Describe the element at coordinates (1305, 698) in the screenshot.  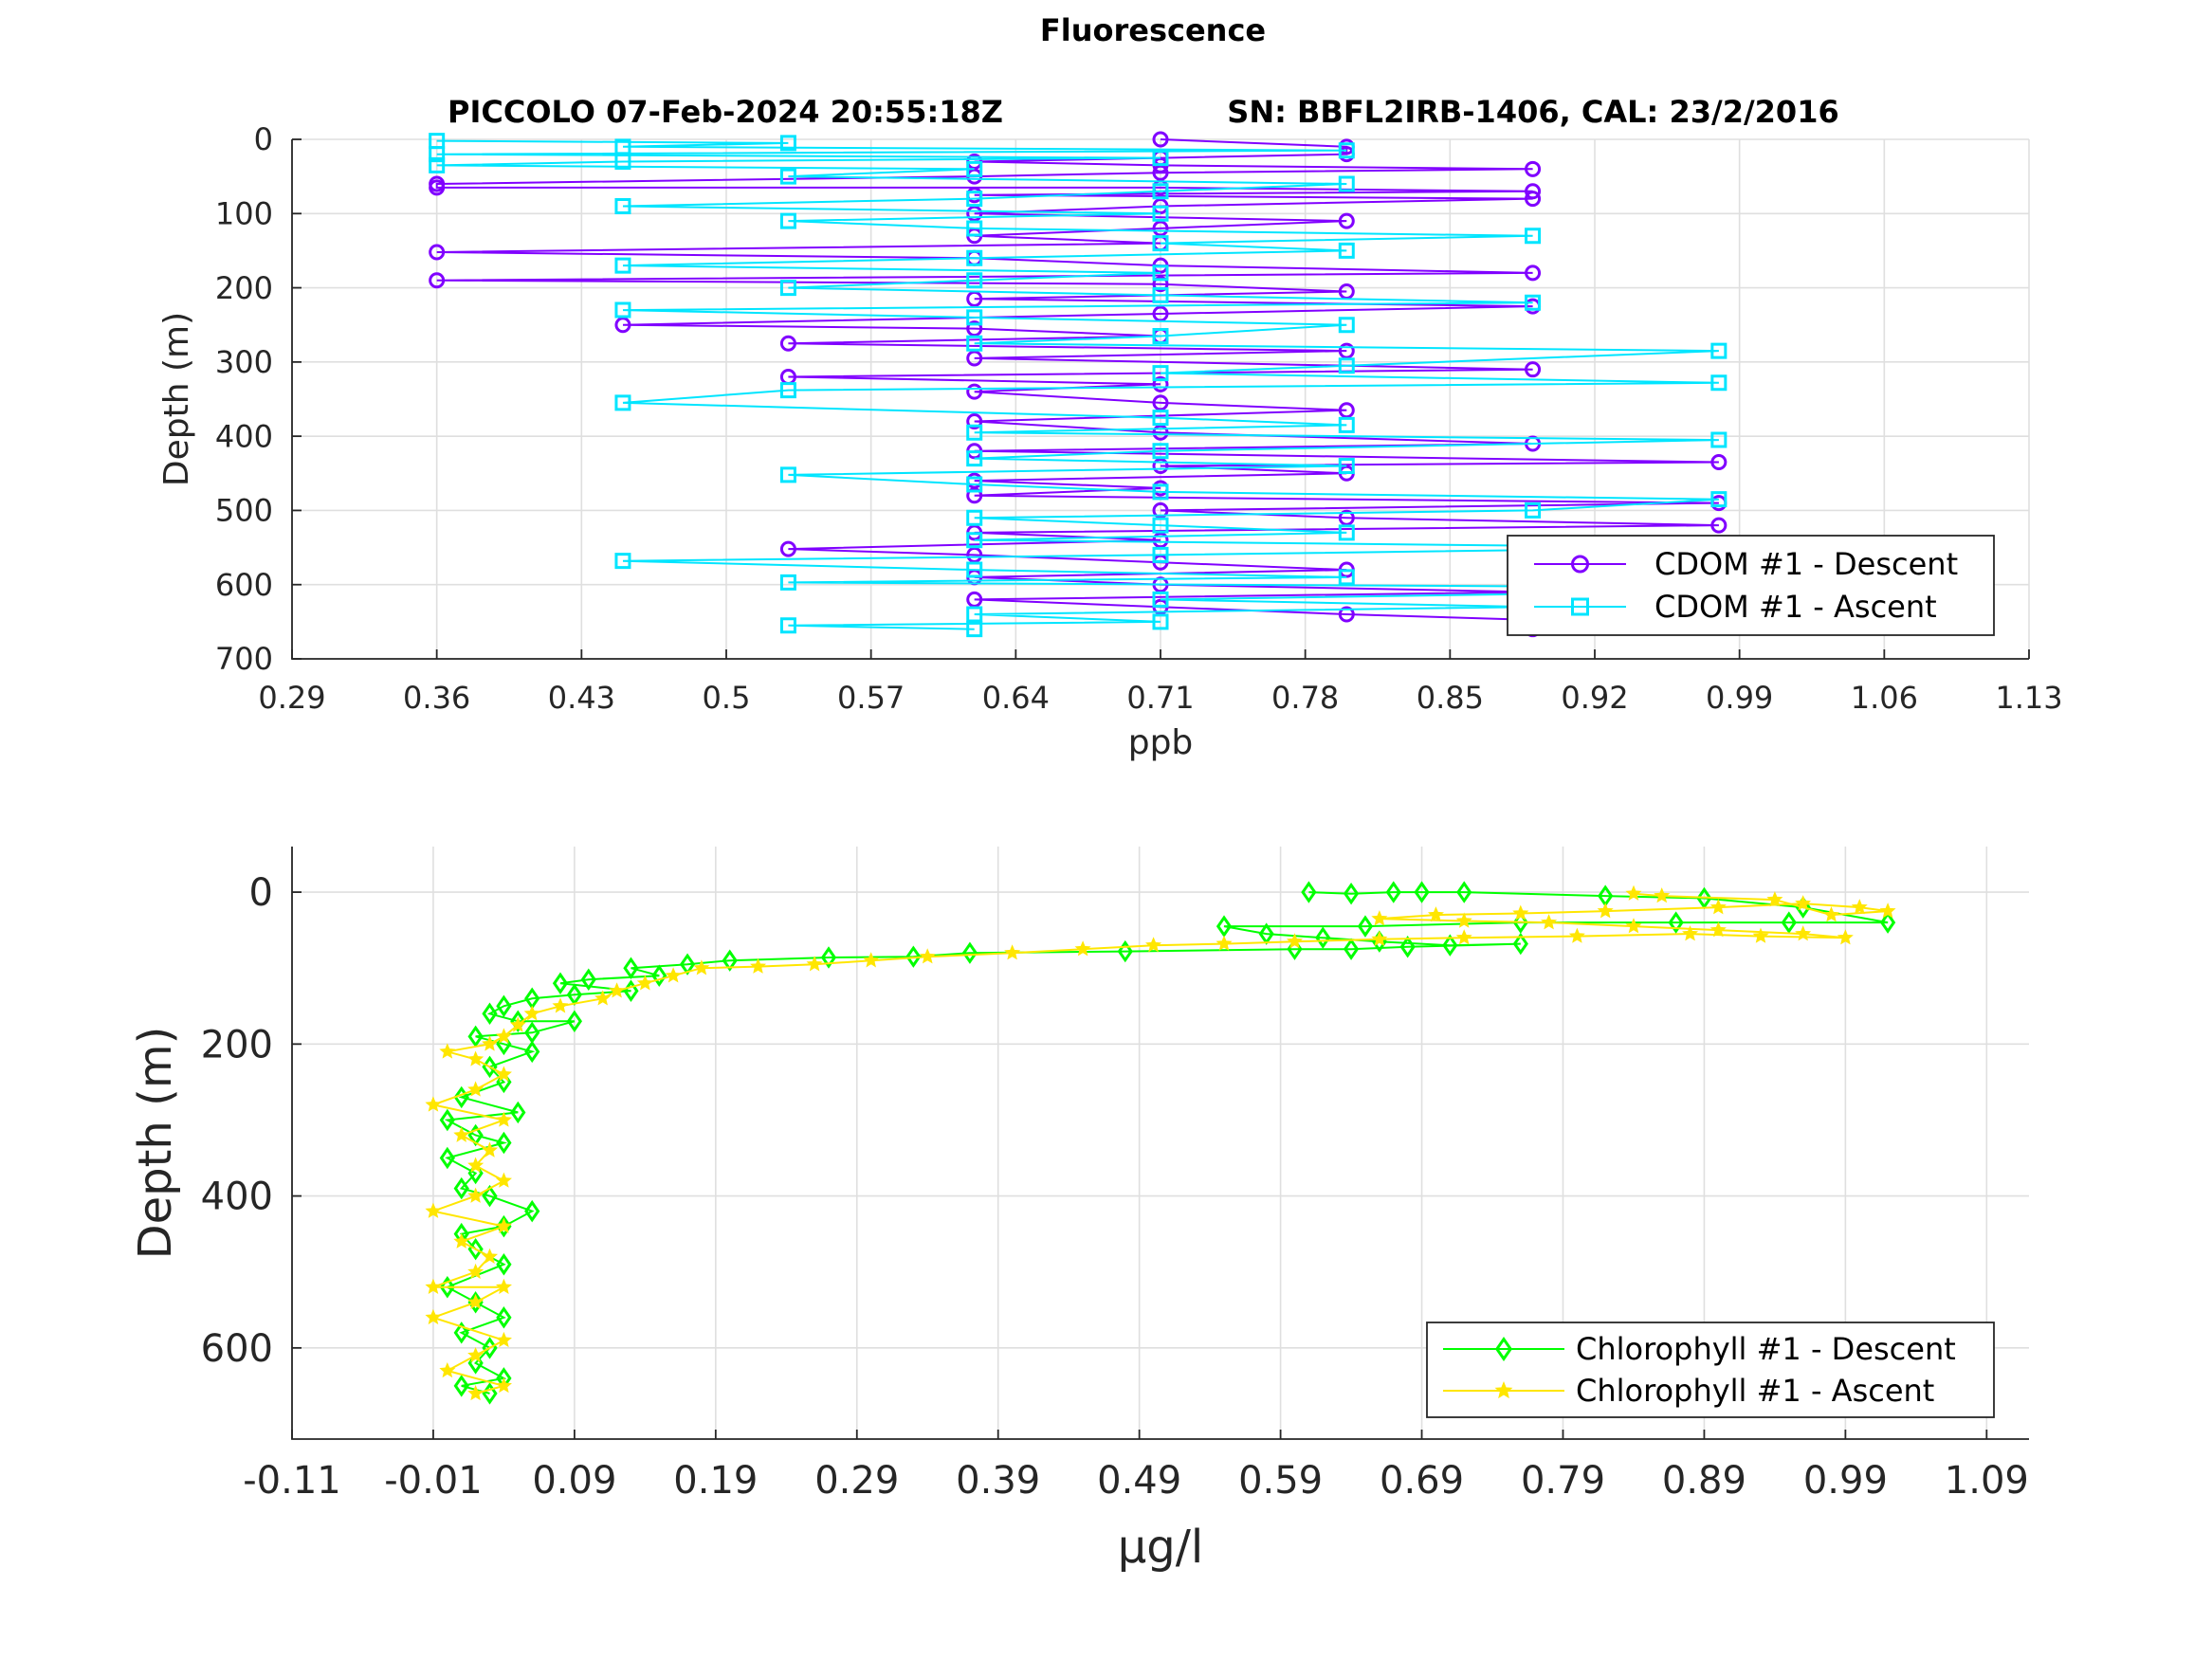
I see `x-tick-label: 0.78` at that location.